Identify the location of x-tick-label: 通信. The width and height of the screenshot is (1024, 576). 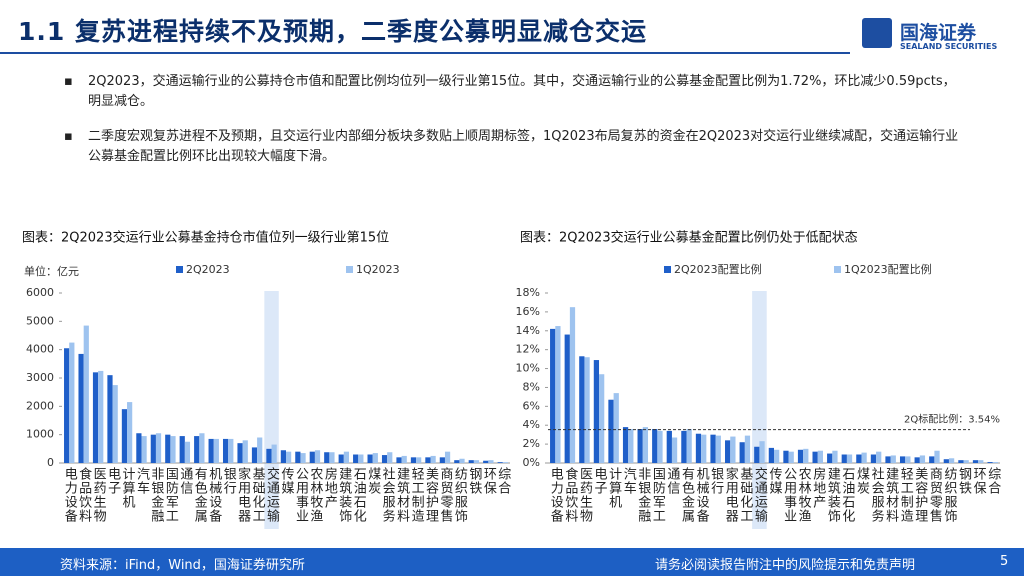
(672, 481).